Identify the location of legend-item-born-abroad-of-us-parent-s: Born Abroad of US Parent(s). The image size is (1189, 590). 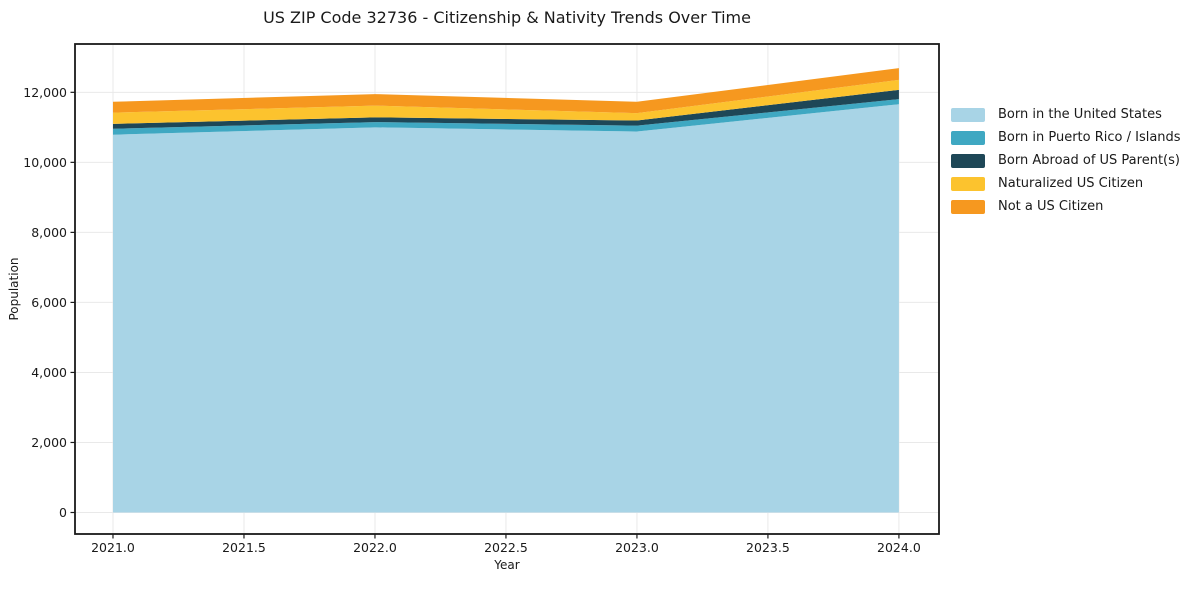
(1066, 160).